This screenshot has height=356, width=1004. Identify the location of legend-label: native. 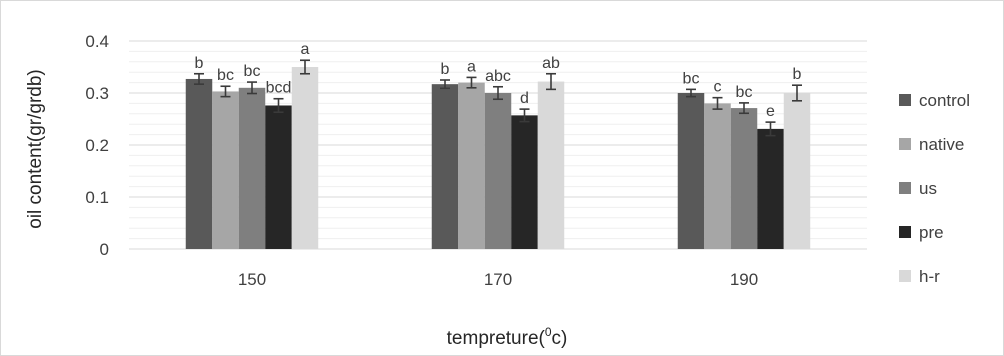
(941, 144).